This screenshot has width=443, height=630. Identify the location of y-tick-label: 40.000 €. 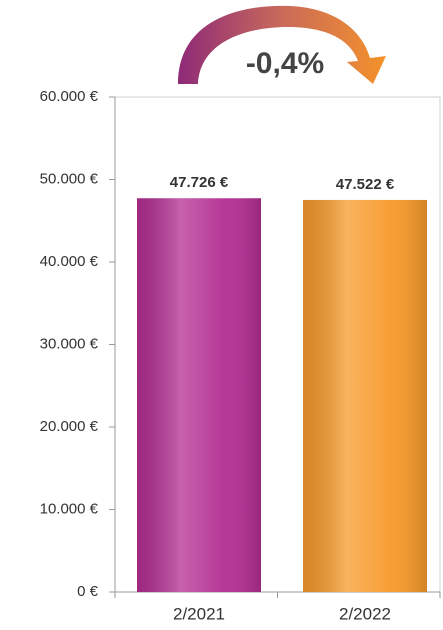
(69, 261).